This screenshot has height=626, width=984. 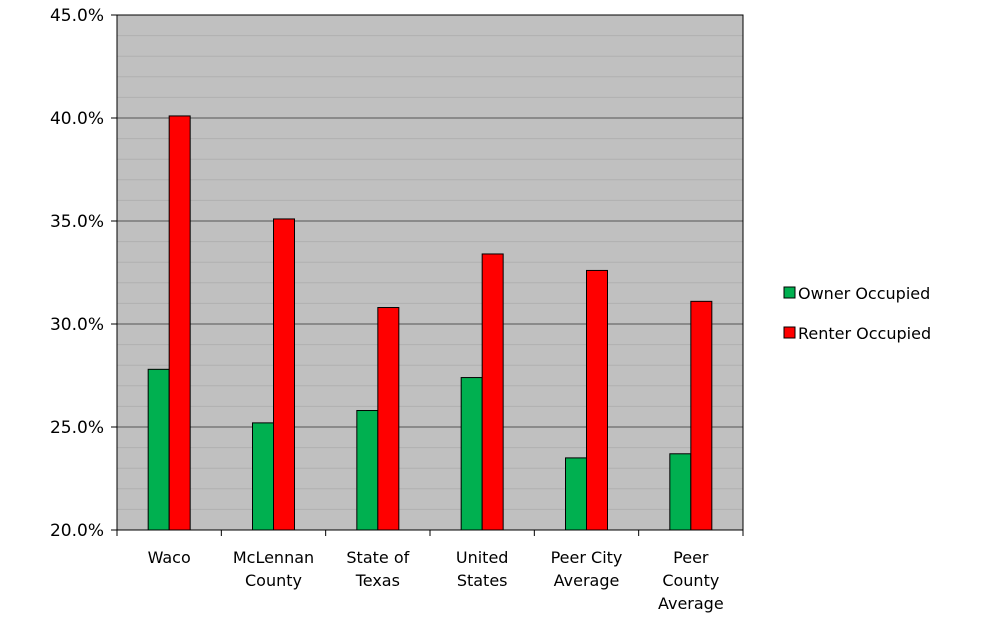 What do you see at coordinates (77, 119) in the screenshot?
I see `y-tick-label: 40.0%` at bounding box center [77, 119].